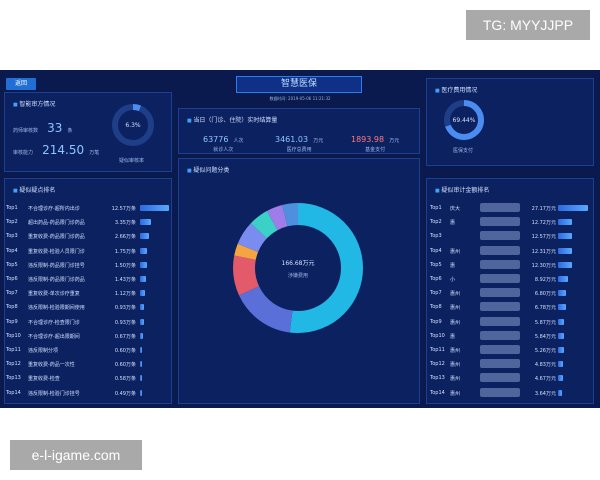  I want to click on rank-value: 0.93万条, so click(125, 322).